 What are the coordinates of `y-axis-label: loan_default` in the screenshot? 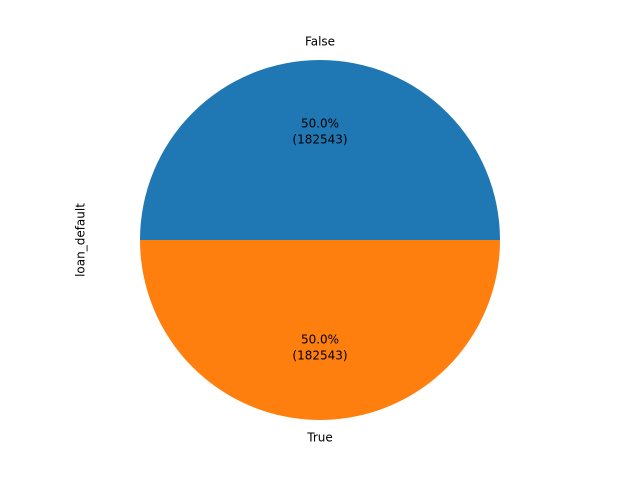 It's located at (81, 240).